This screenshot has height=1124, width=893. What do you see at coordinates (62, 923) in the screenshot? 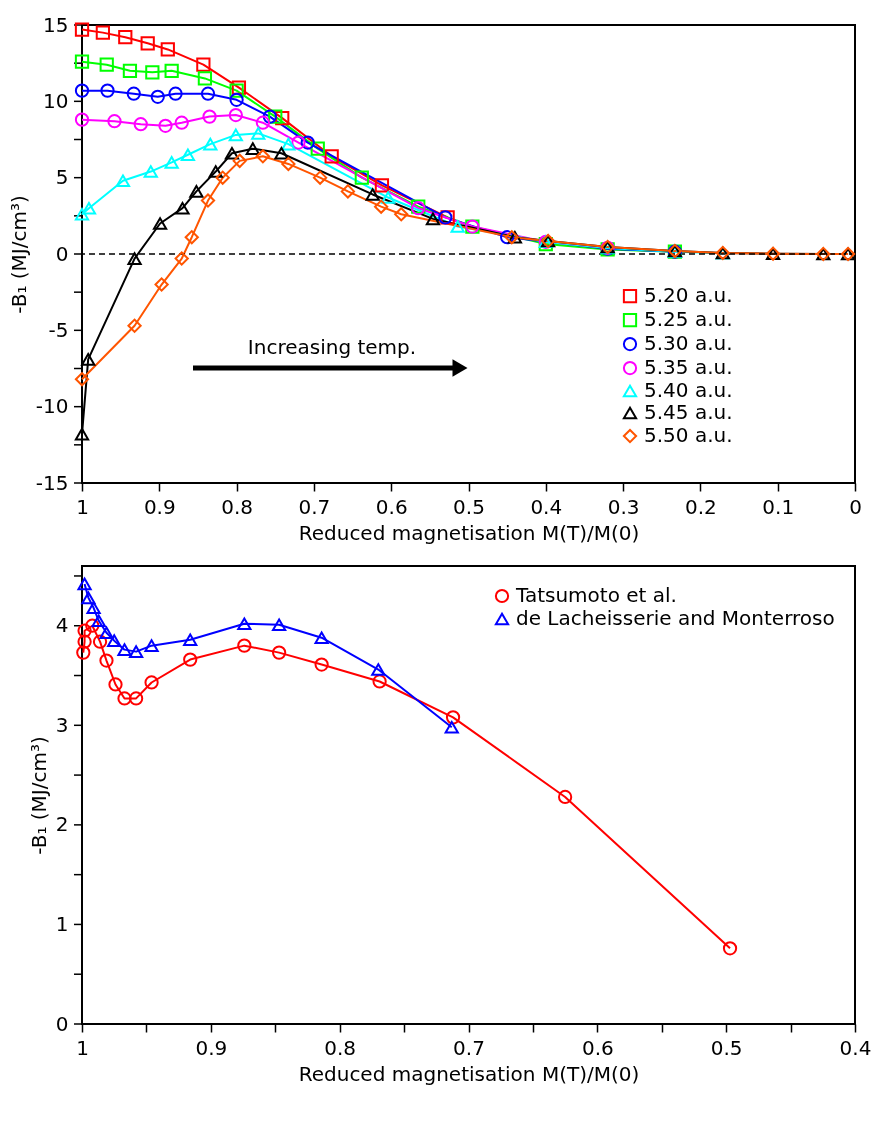
I see `y-tick-label: 1` at bounding box center [62, 923].